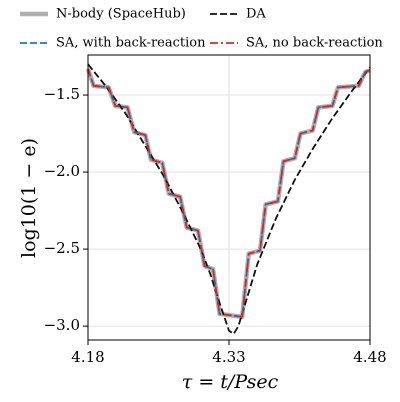  Describe the element at coordinates (131, 43) in the screenshot. I see `legend-label: SA, with back-reaction` at that location.